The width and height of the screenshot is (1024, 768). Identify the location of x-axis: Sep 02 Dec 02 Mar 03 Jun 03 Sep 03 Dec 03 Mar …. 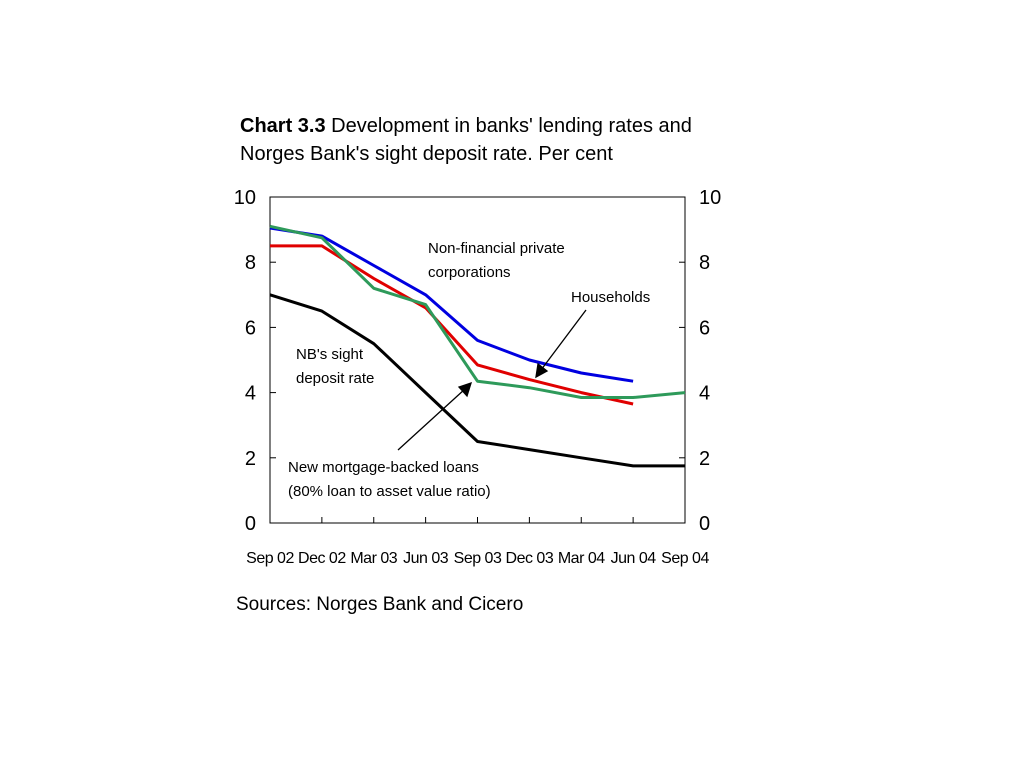
(478, 542).